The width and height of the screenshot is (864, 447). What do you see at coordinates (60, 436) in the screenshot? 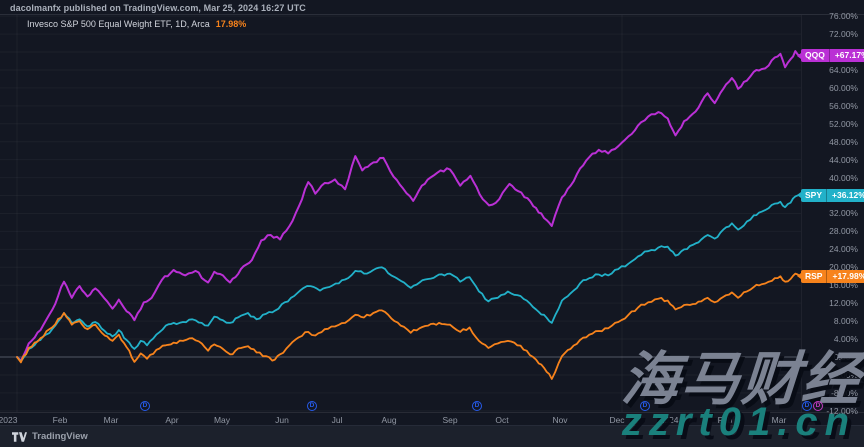
I see `tradingview-logo-text: TradingView` at bounding box center [60, 436].